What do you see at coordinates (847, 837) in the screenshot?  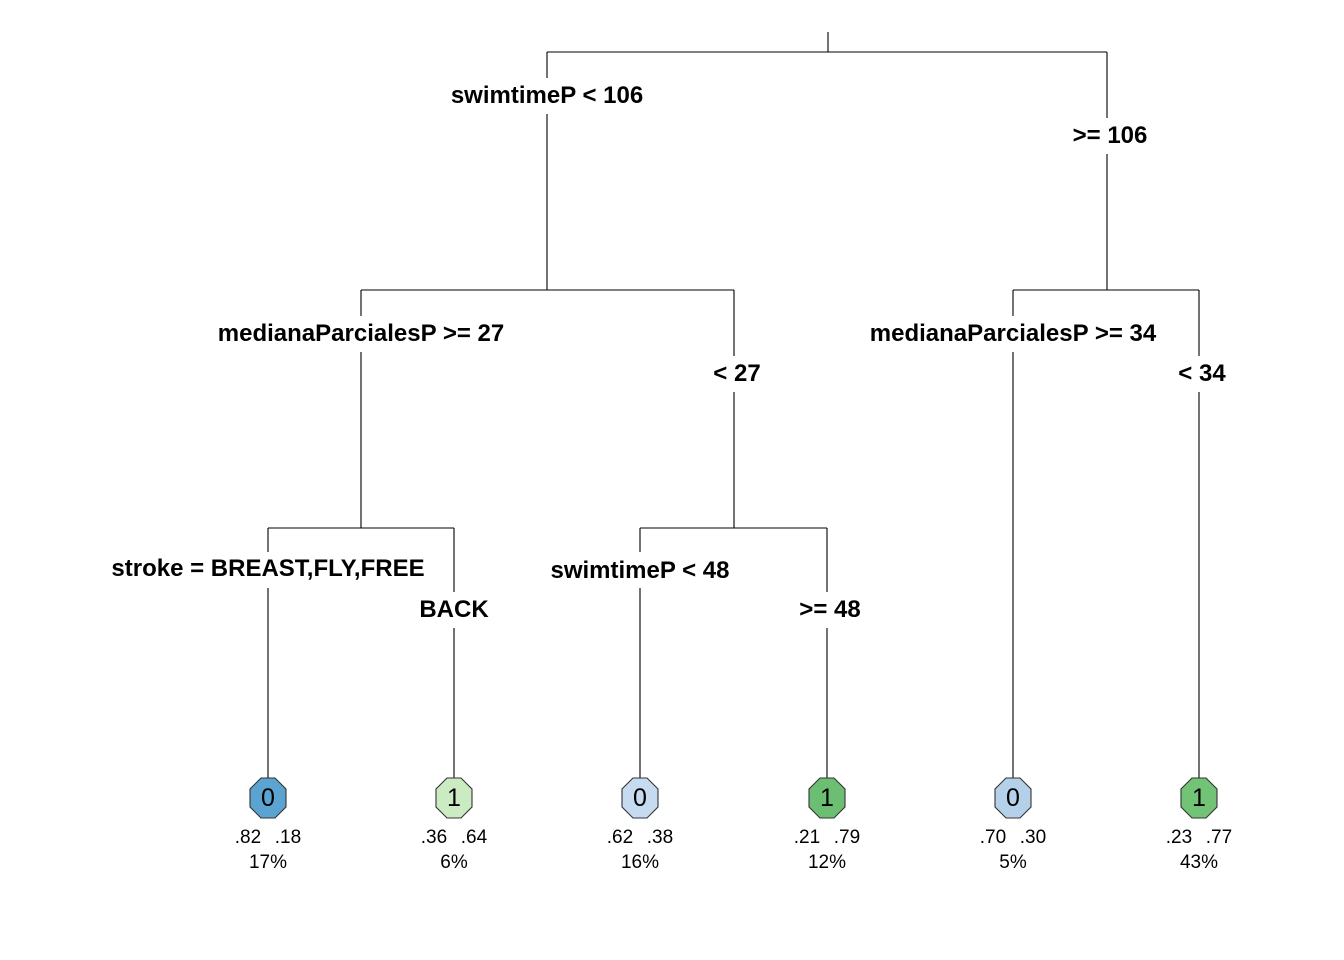 I see `leaf-prob1: .79` at bounding box center [847, 837].